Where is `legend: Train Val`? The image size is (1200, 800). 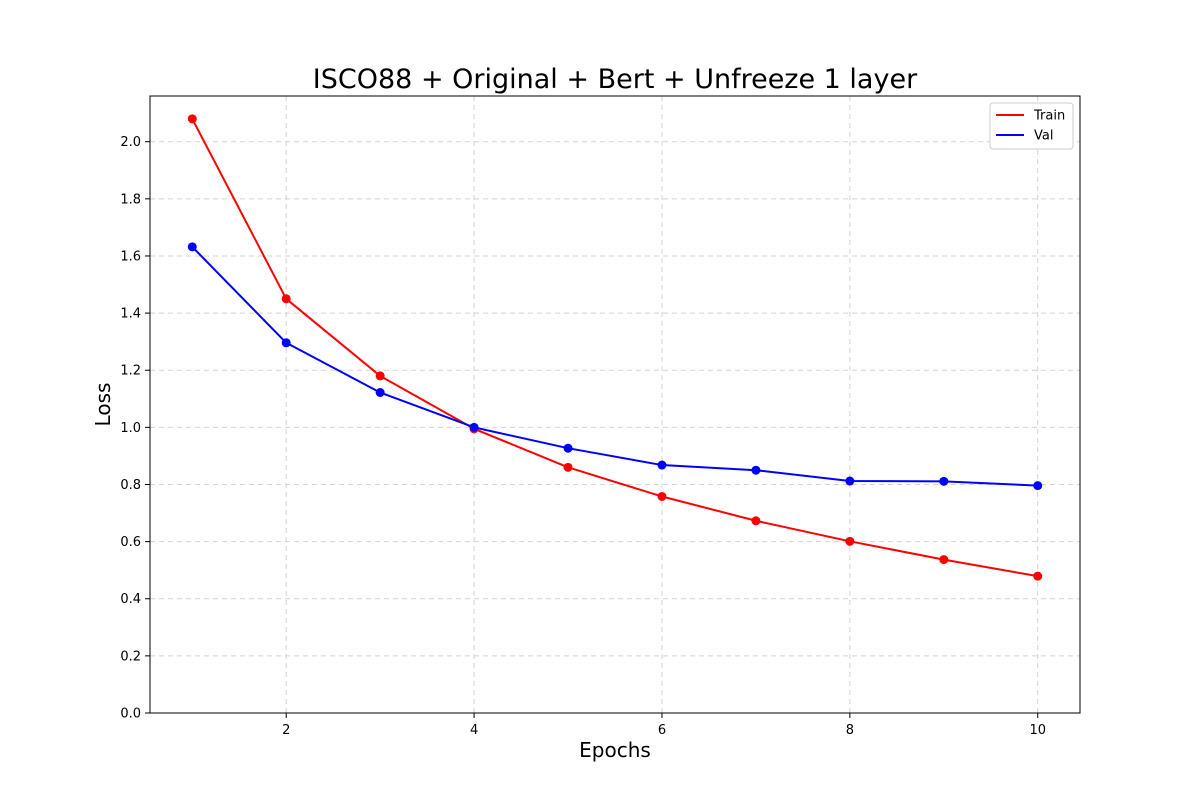 legend: Train Val is located at coordinates (1031, 126).